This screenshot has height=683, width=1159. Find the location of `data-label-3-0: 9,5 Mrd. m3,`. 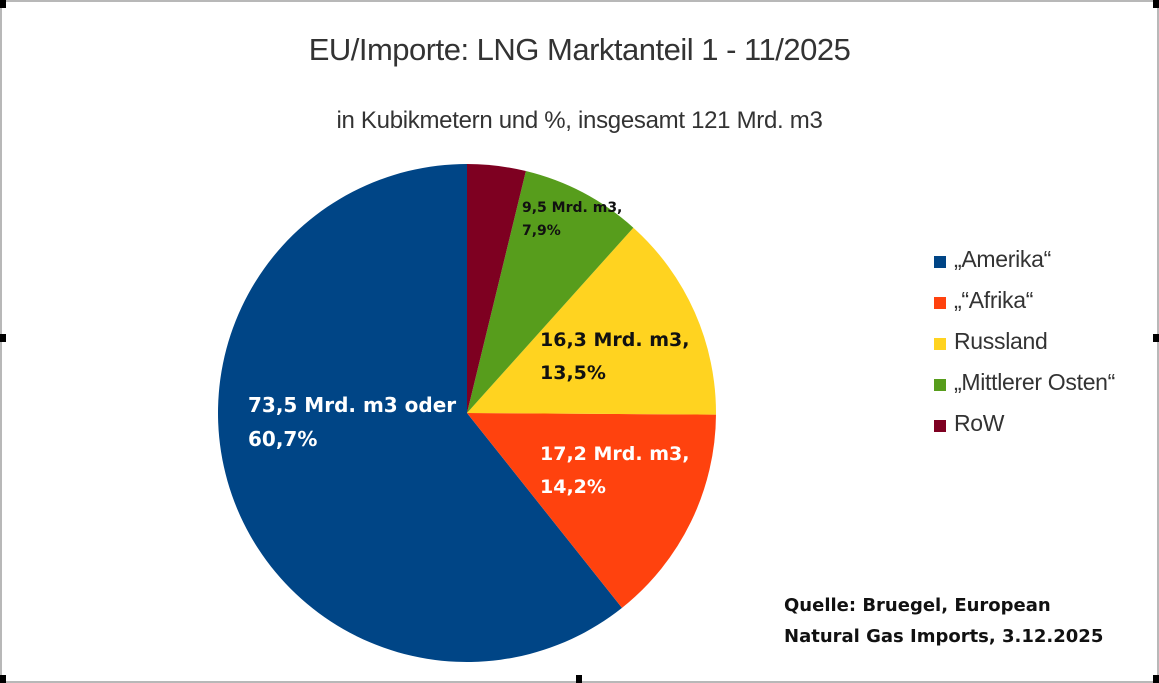

data-label-3-0: 9,5 Mrd. m3, is located at coordinates (572, 208).